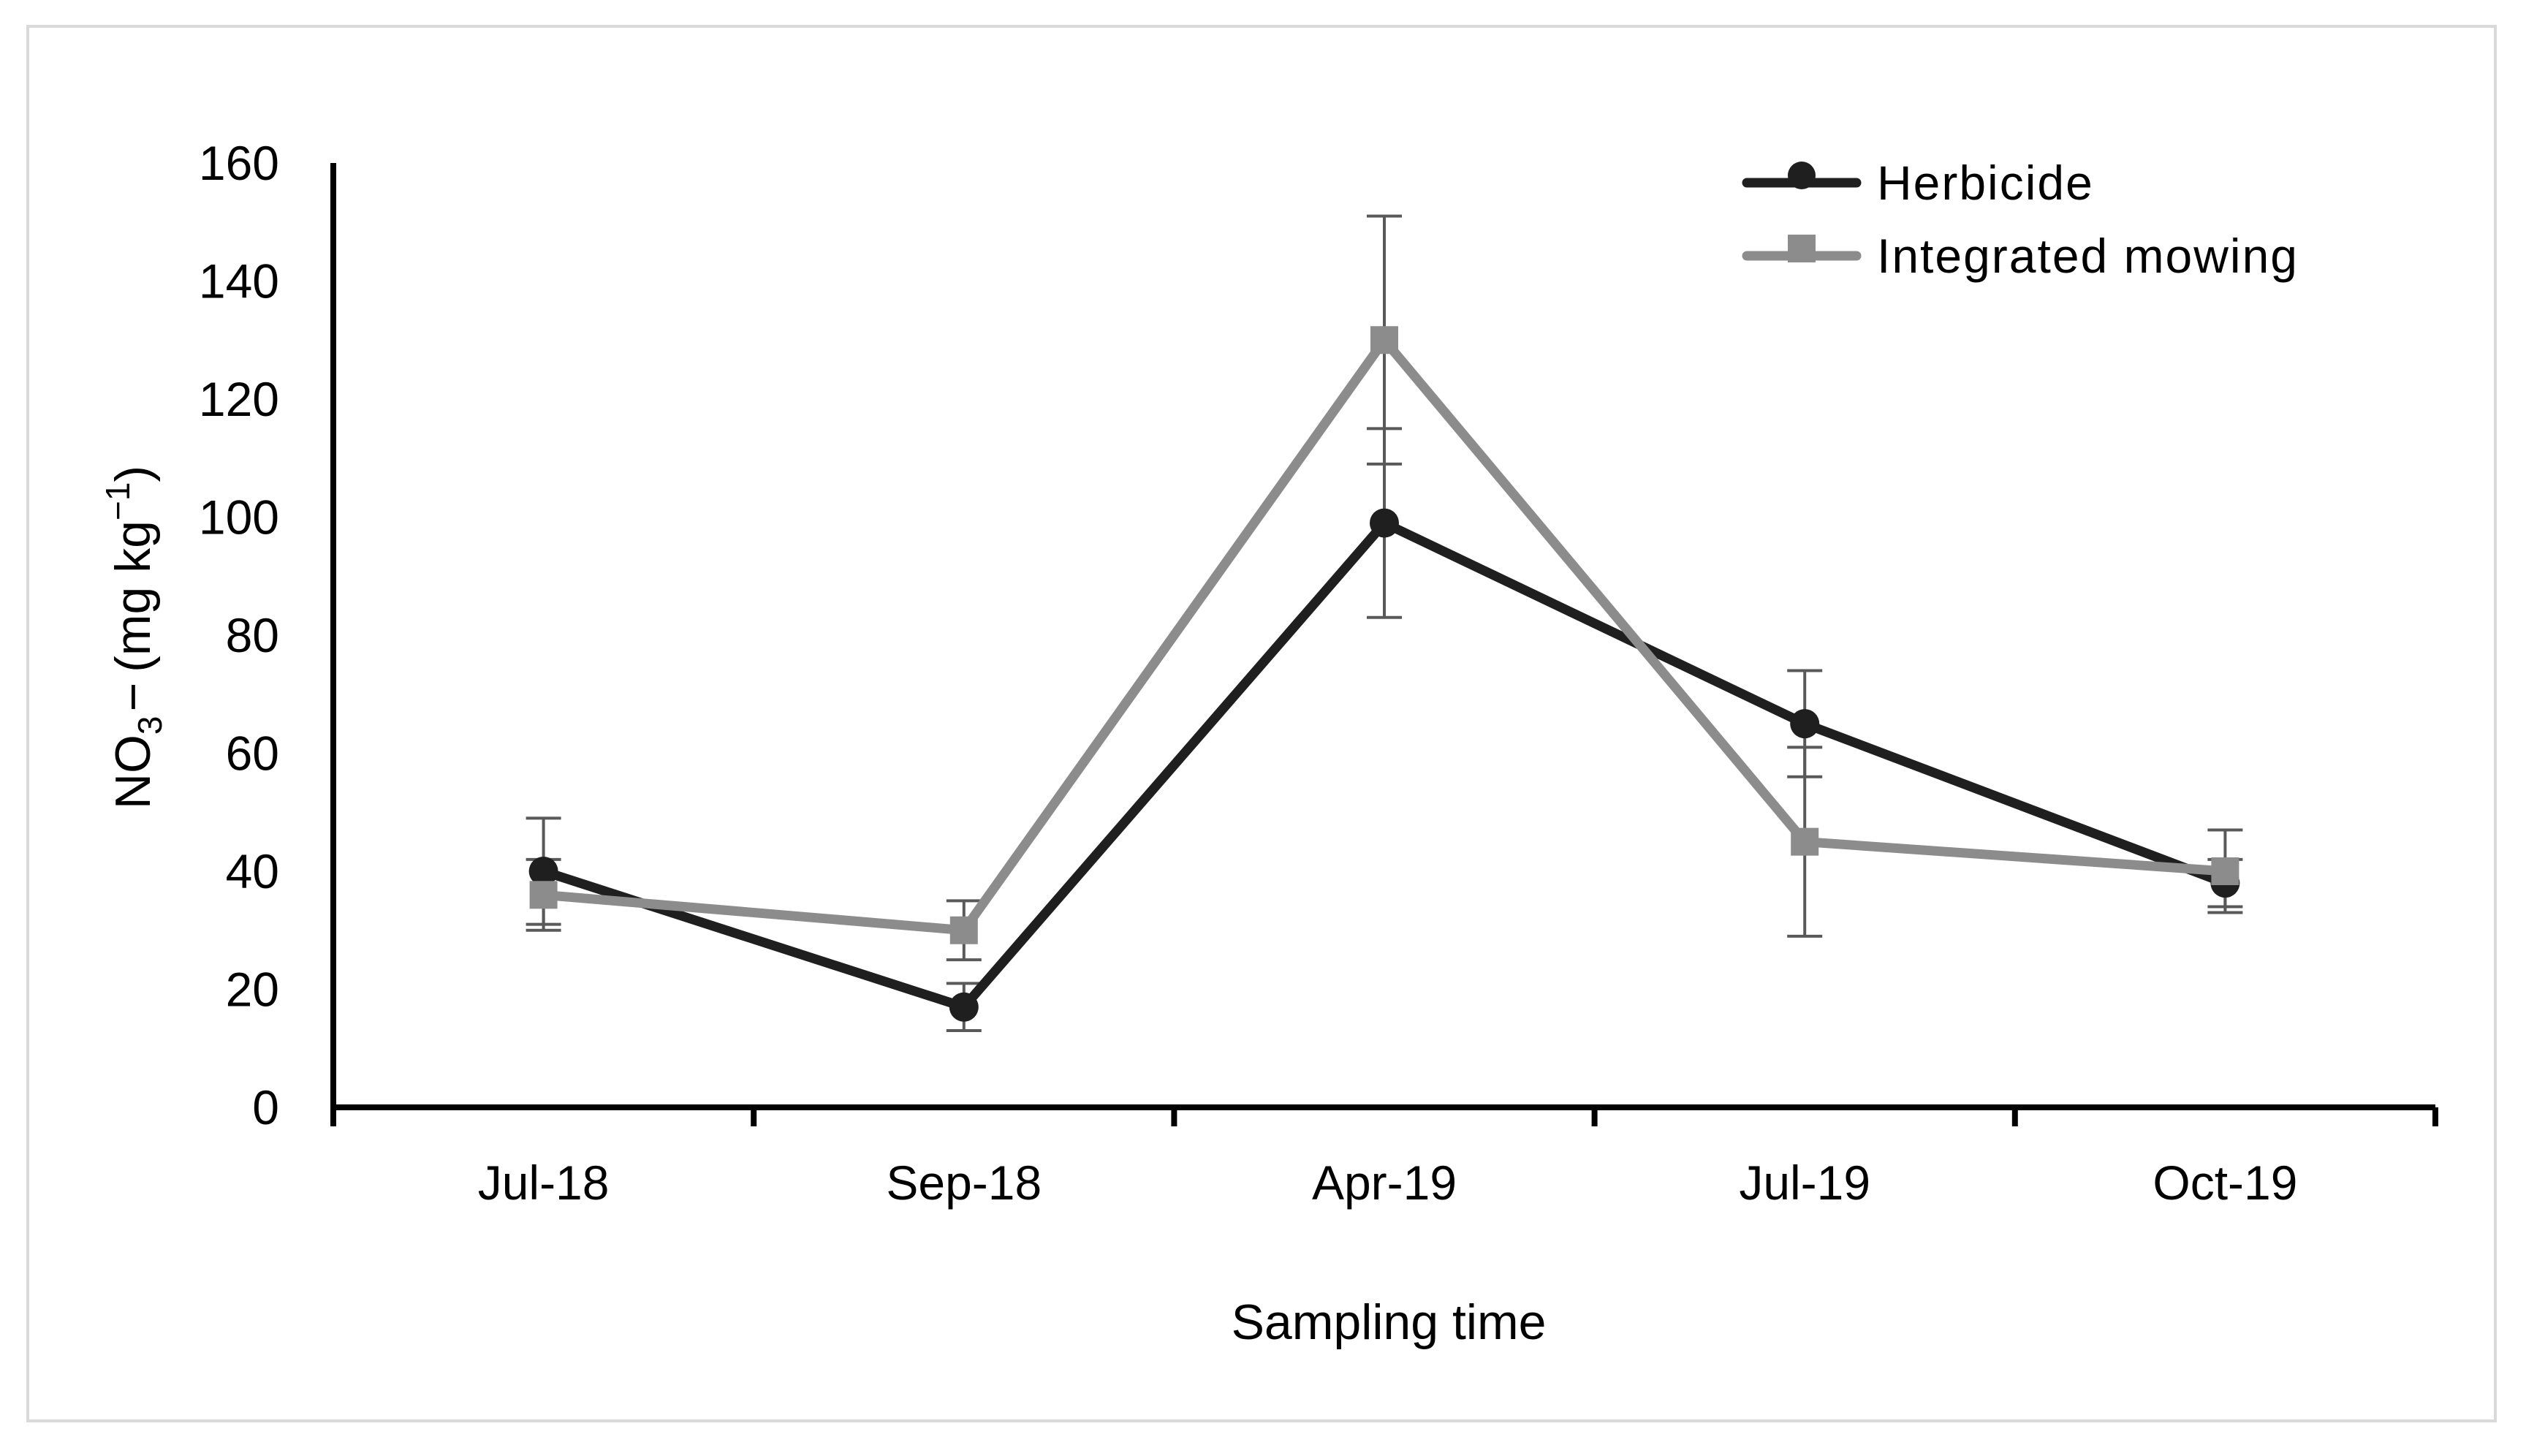 This screenshot has width=2526, height=1456. What do you see at coordinates (133, 772) in the screenshot?
I see `y-axis-title-base: NO` at bounding box center [133, 772].